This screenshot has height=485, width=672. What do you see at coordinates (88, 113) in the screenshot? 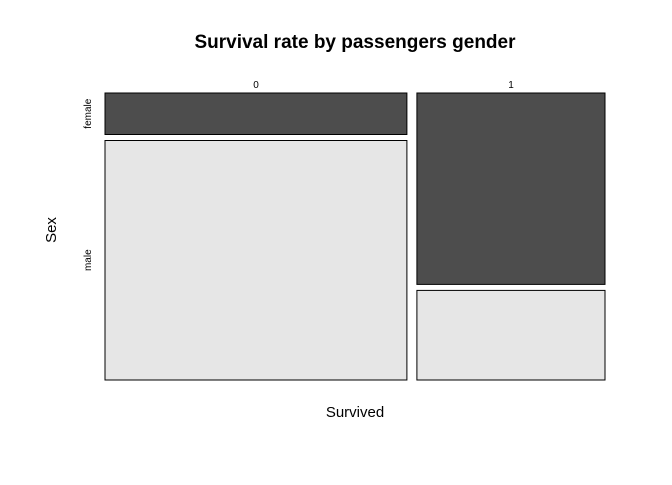
I see `y-category-label: female` at bounding box center [88, 113].